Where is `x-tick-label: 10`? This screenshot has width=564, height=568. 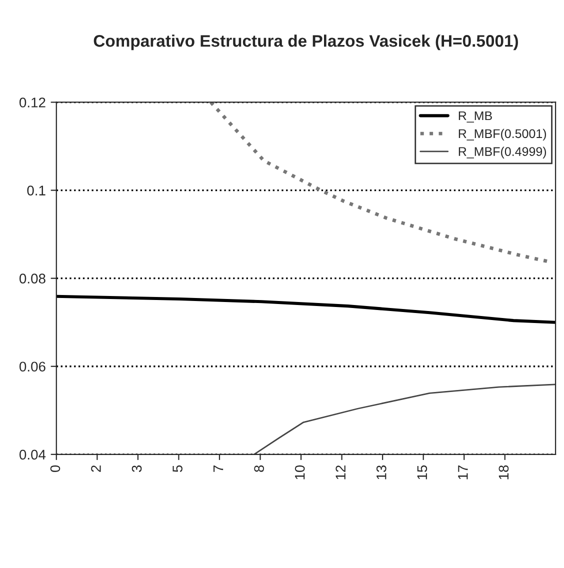 x-tick-label: 10 is located at coordinates (299, 472).